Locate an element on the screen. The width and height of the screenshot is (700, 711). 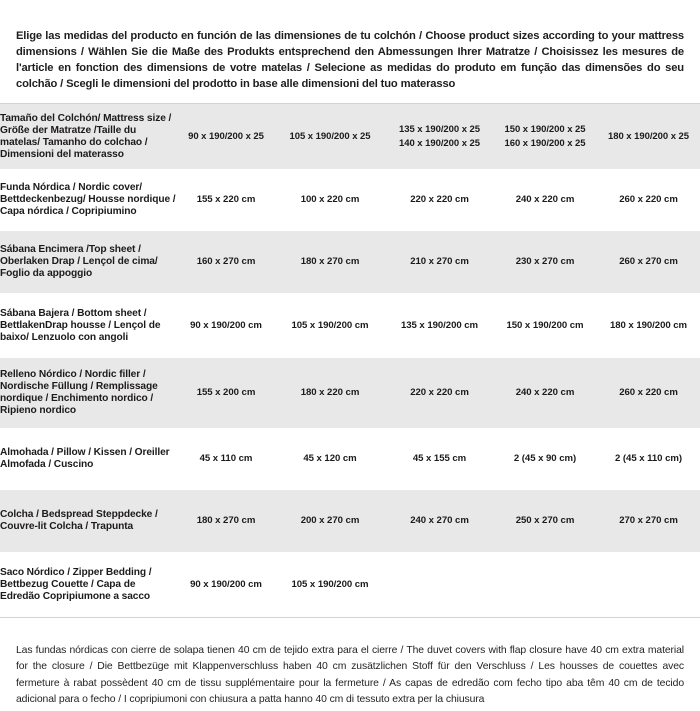
cell-bottom-sheet-col2: 105 x 190/200 cm is located at coordinates (330, 326).